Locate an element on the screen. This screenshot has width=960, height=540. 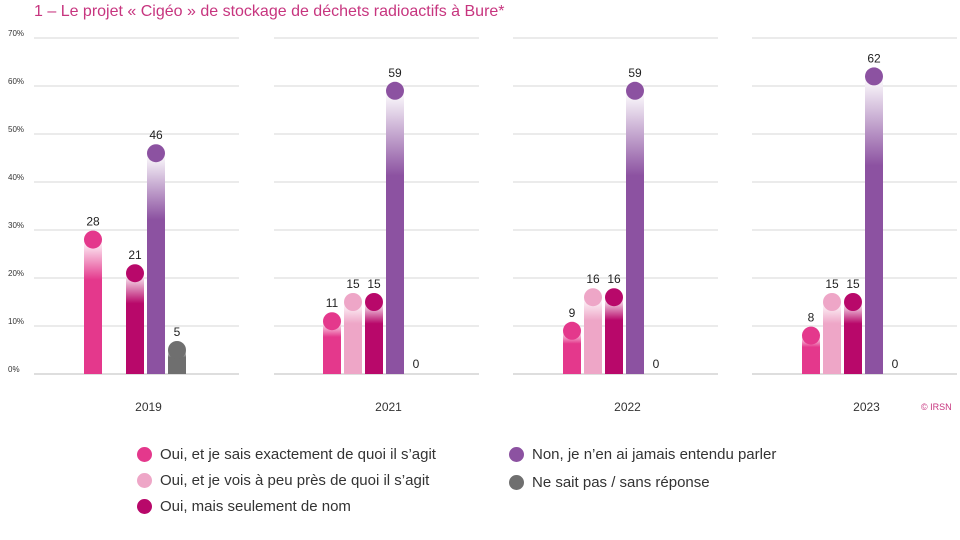
y-tick-label: 40% is located at coordinates (16, 177).